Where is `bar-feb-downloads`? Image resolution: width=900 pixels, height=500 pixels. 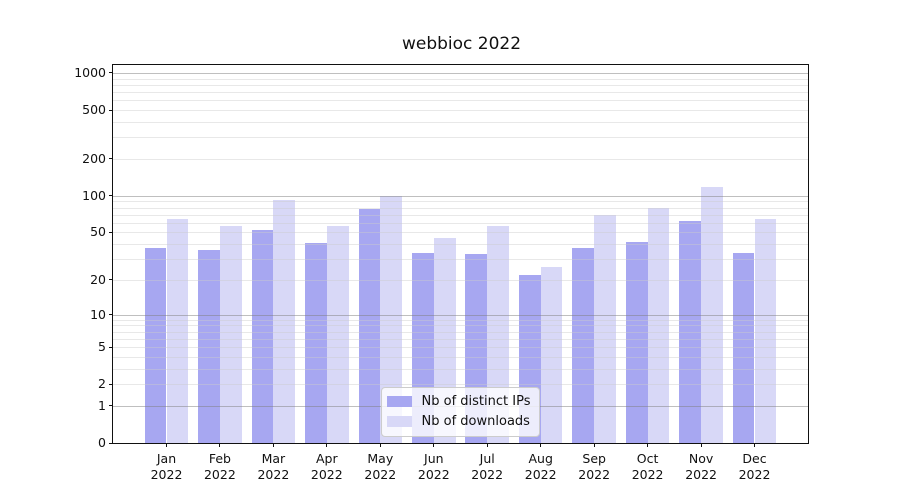 bar-feb-downloads is located at coordinates (230, 334).